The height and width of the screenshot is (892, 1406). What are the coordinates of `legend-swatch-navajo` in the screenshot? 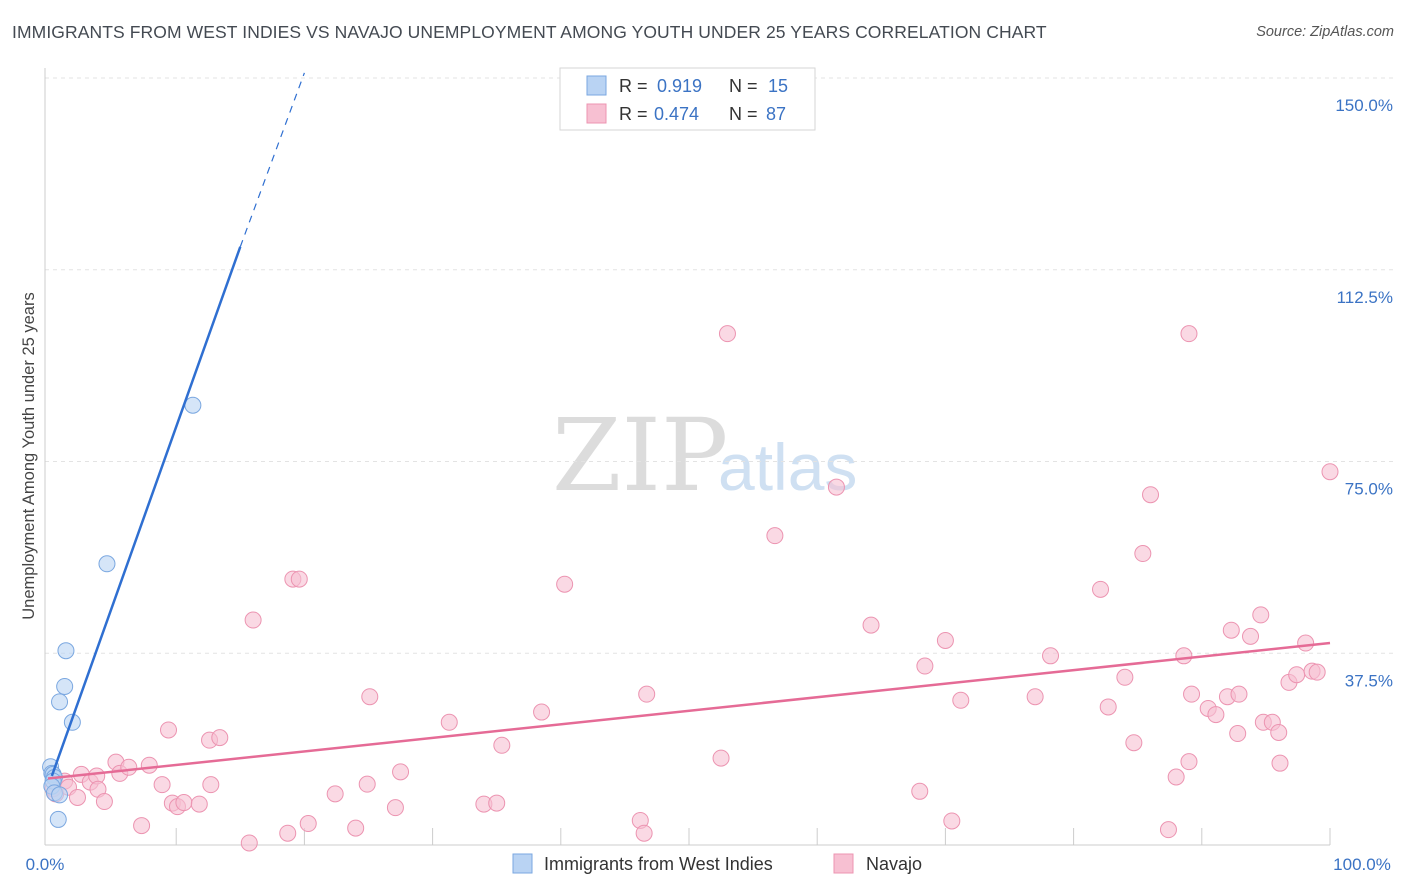 It's located at (843, 863).